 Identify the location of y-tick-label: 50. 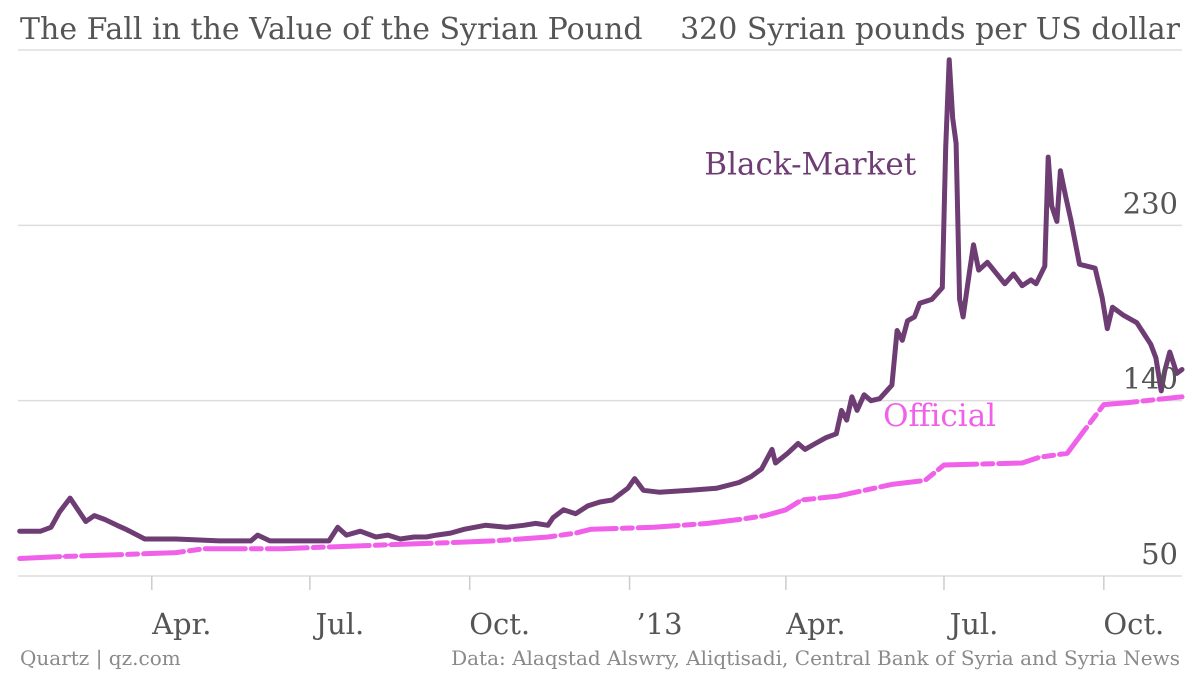
(1159, 554).